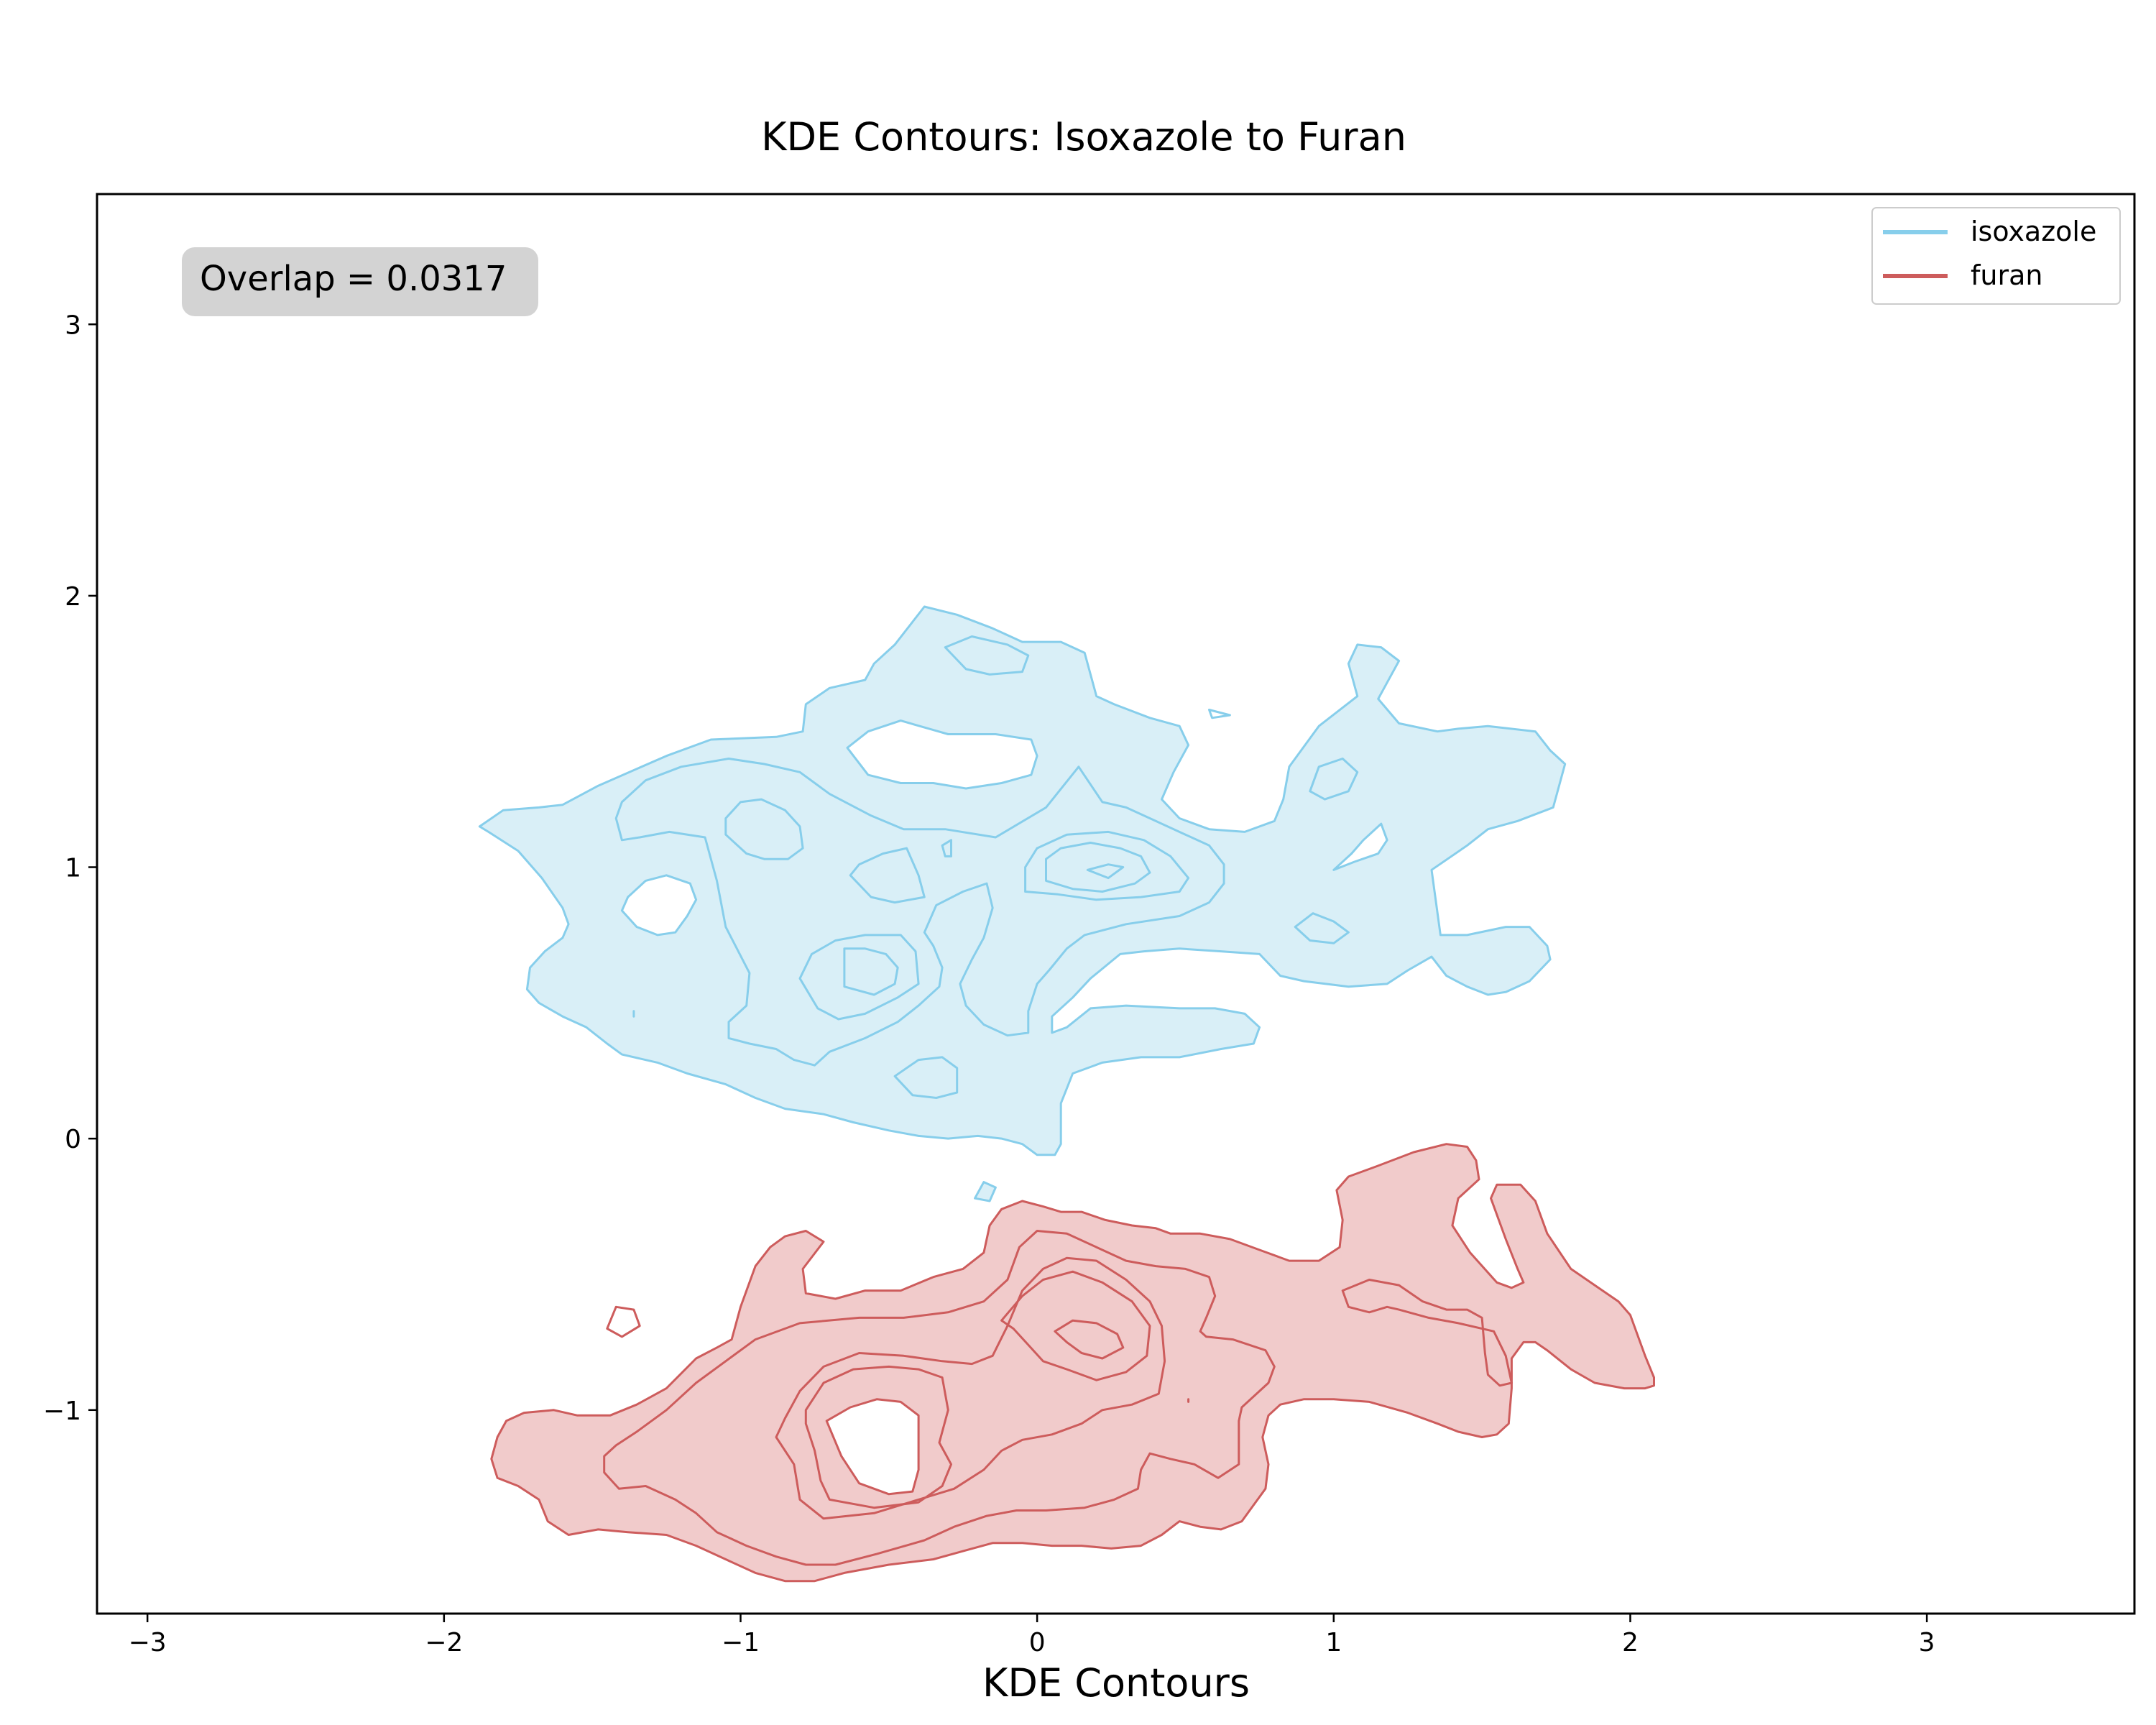 Image resolution: width=2156 pixels, height=1725 pixels. Describe the element at coordinates (444, 1642) in the screenshot. I see `x-tick-label: −2` at that location.